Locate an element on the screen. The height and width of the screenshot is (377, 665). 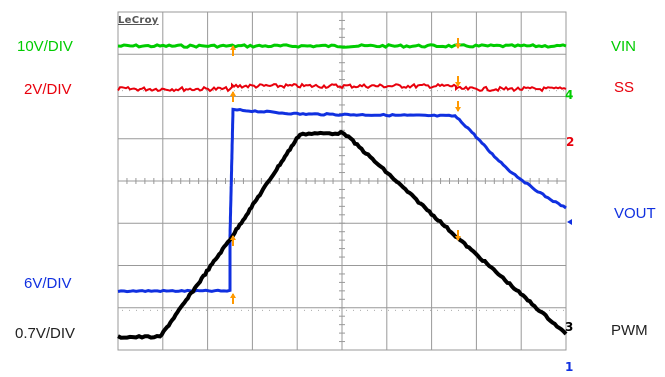
channel-4-marker: 4 is located at coordinates (569, 95).